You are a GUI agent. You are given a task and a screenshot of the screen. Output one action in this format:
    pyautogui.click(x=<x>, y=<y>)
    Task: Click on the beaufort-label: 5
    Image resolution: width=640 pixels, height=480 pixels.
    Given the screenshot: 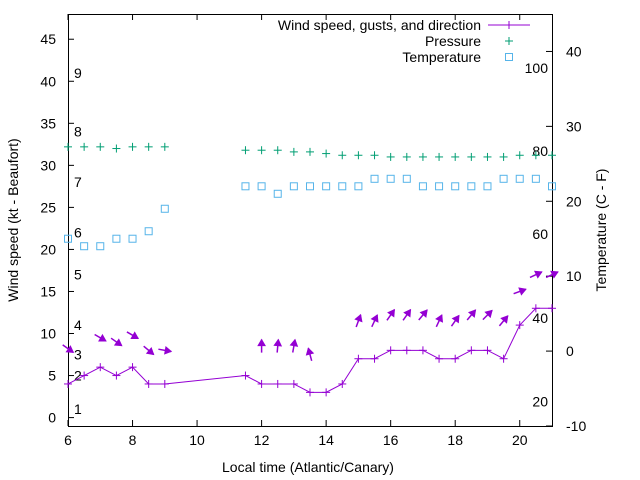 What is the action you would take?
    pyautogui.click(x=78, y=275)
    